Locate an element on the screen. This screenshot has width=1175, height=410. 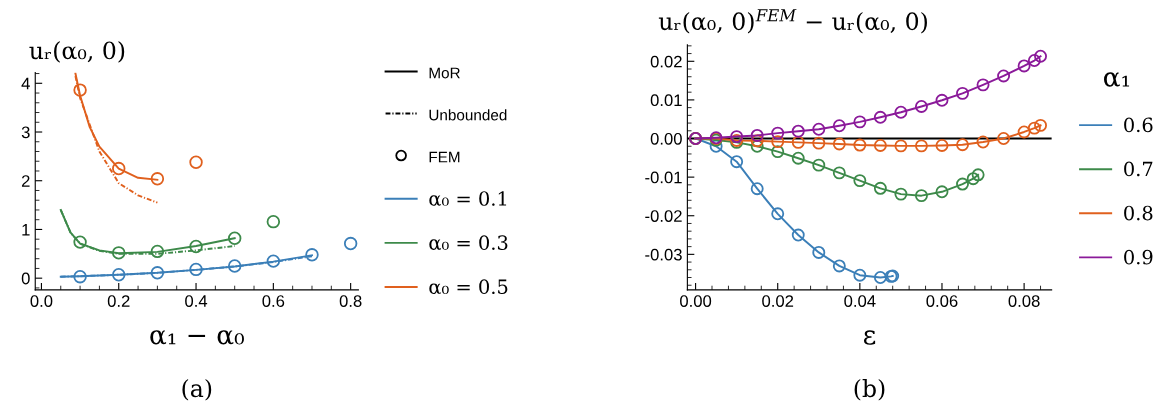
x-tick-label: 0.04 is located at coordinates (860, 301).